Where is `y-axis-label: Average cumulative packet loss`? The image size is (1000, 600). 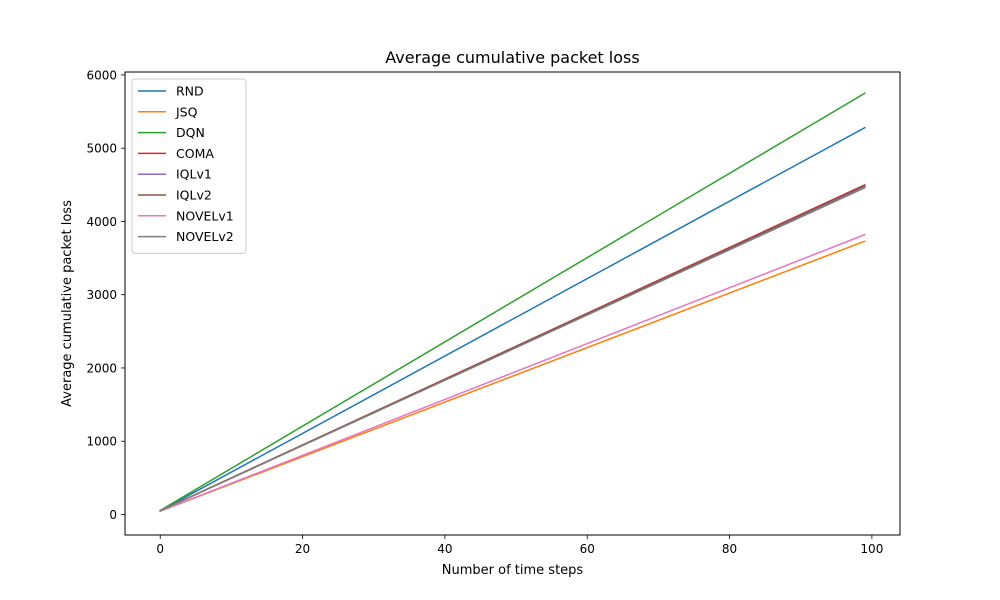
y-axis-label: Average cumulative packet loss is located at coordinates (67, 303).